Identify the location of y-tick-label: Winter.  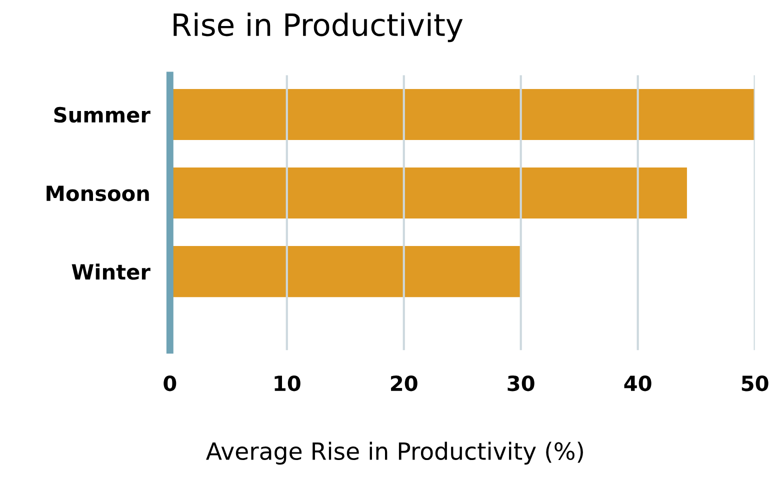
(111, 272).